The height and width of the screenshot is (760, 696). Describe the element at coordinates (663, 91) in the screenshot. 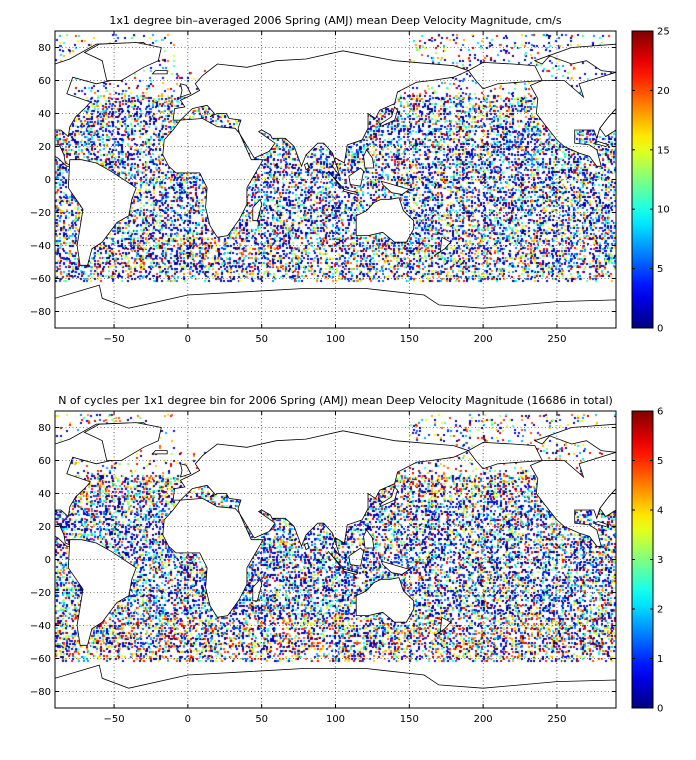

I see `colorbar-tick-label: 20` at that location.